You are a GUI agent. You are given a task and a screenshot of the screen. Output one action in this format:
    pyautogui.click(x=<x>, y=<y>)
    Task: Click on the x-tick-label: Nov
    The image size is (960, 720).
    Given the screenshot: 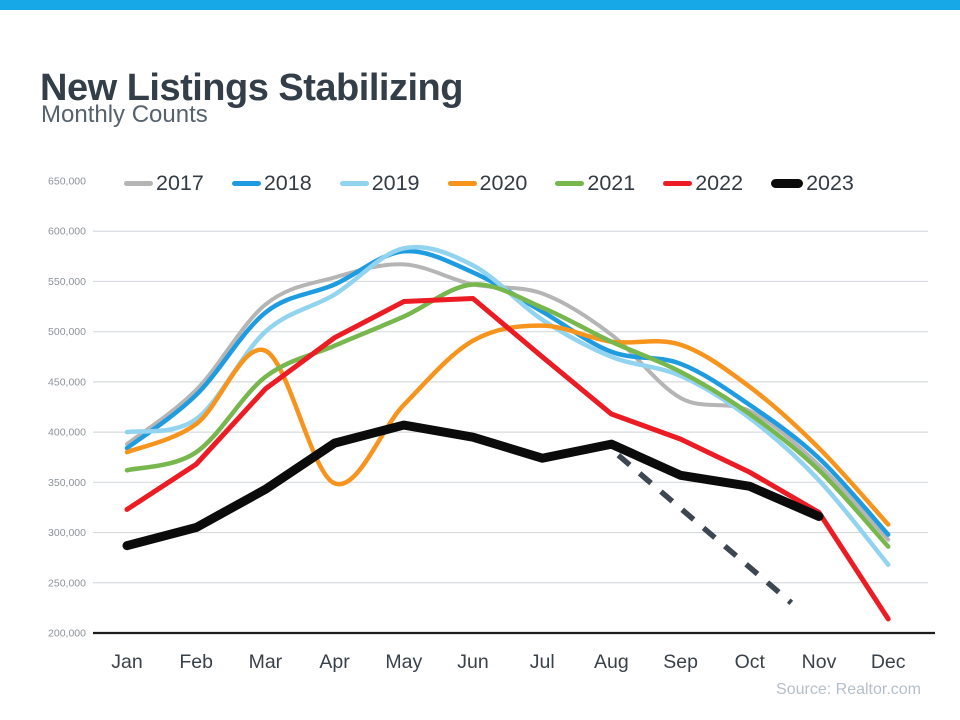 What is the action you would take?
    pyautogui.click(x=819, y=662)
    